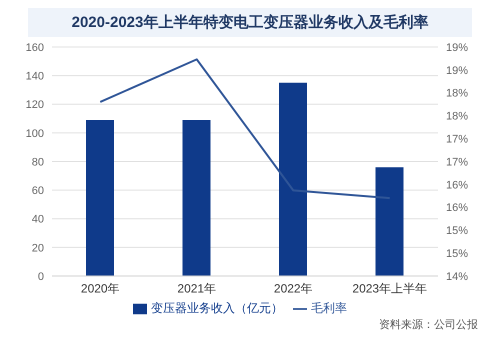  What do you see at coordinates (100, 289) in the screenshot?
I see `x-tick-label: 2020年` at bounding box center [100, 289].